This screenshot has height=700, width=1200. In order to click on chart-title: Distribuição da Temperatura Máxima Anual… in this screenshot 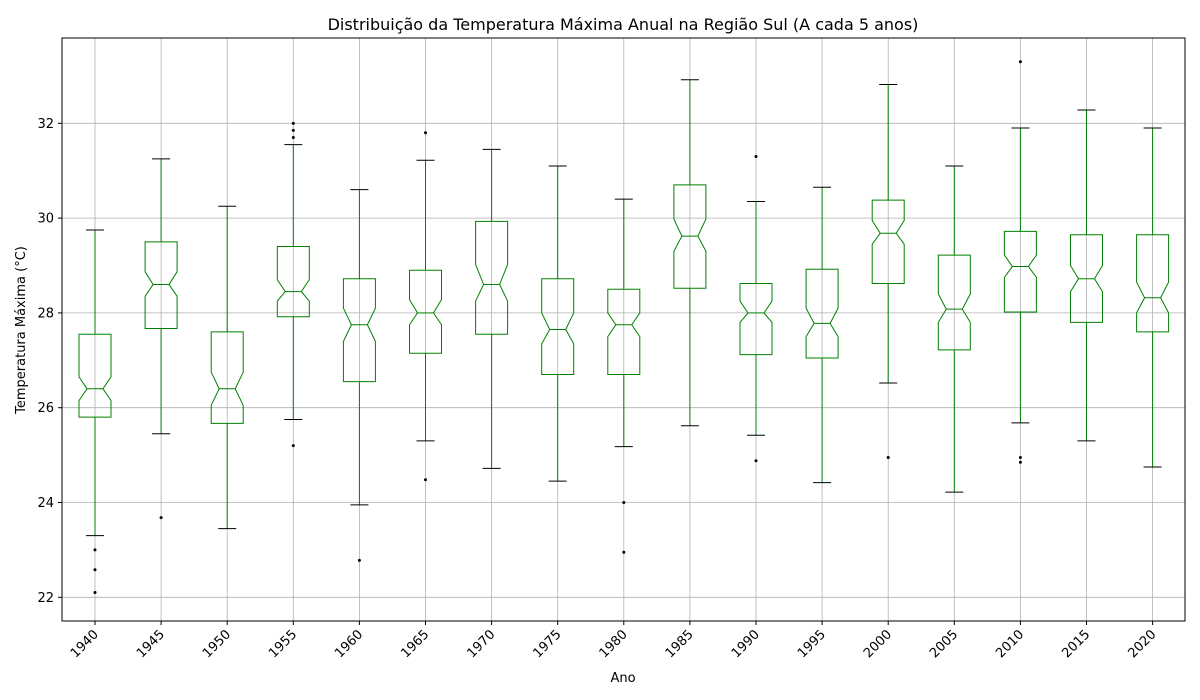, I will do `click(623, 24)`.